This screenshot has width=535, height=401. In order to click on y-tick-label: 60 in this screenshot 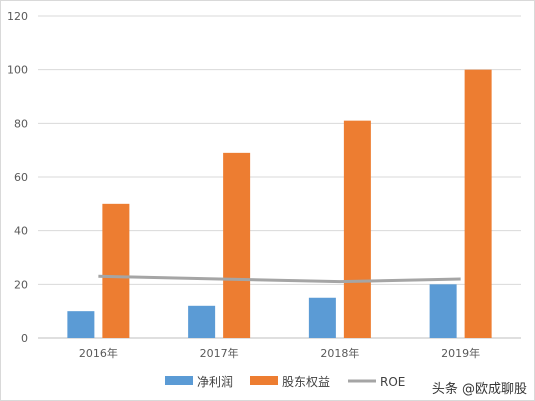, I will do `click(21, 177)`.